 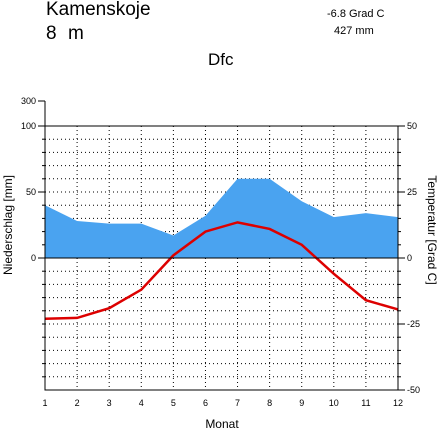 What do you see at coordinates (432, 229) in the screenshot?
I see `y-axis-right-label: Temperatur [Grad C]` at bounding box center [432, 229].